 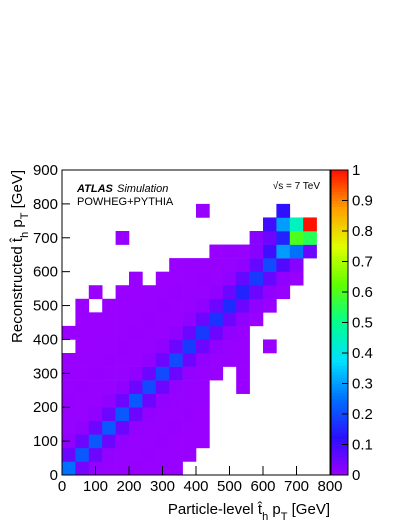 What do you see at coordinates (297, 186) in the screenshot?
I see `energy-label: √s = 7 TeV` at bounding box center [297, 186].